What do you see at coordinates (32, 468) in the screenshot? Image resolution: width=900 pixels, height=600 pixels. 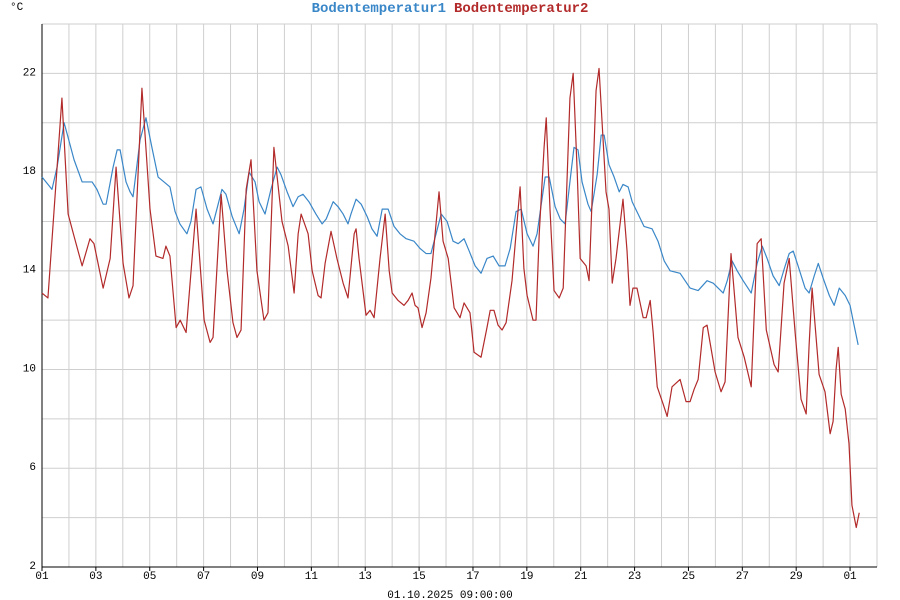 I see `y-tick-label: 6` at bounding box center [32, 468].